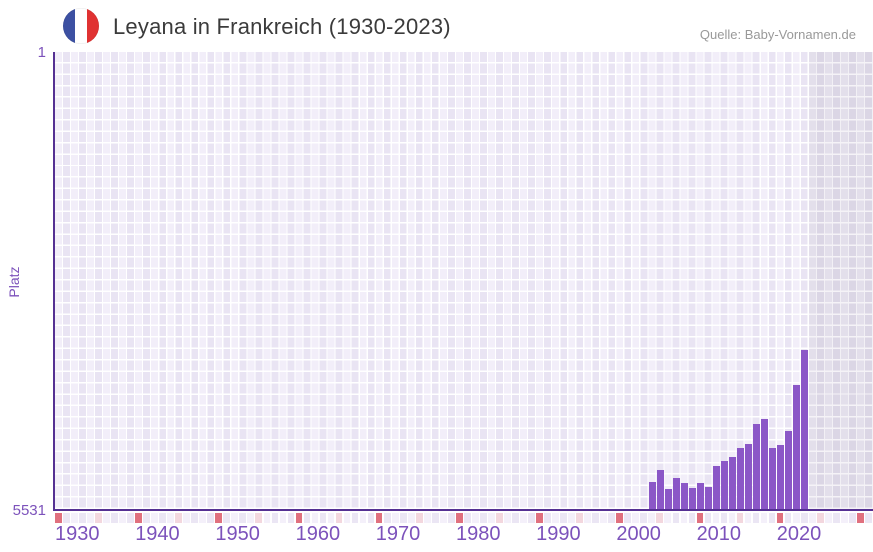 The width and height of the screenshot is (873, 552). What do you see at coordinates (14, 282) in the screenshot?
I see `y-axis-title: Platz` at bounding box center [14, 282].